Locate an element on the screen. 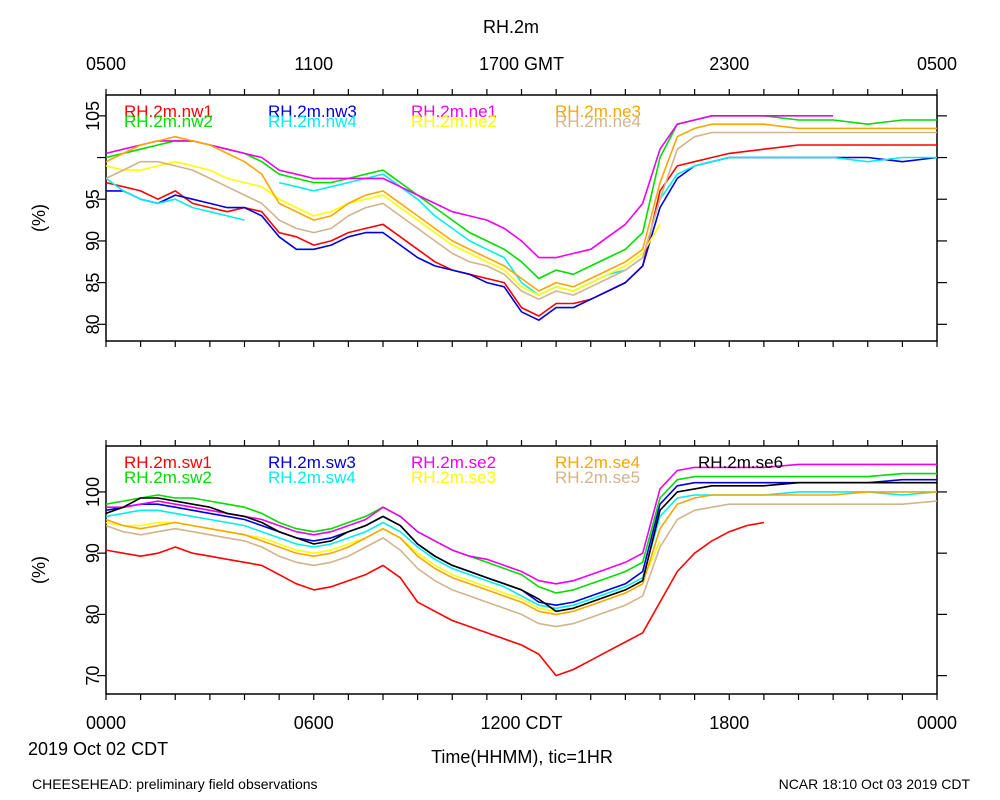 The width and height of the screenshot is (1000, 800). chart-title: RH.2m is located at coordinates (511, 27).